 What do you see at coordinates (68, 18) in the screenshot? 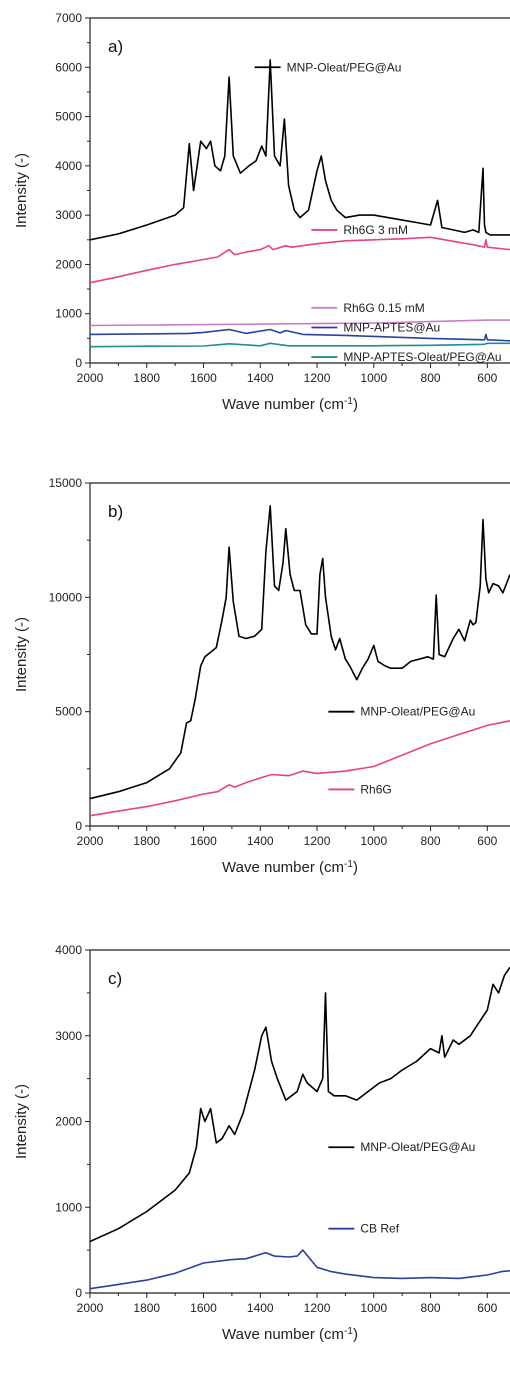
I see `y-tick-label: 7000` at bounding box center [68, 18].